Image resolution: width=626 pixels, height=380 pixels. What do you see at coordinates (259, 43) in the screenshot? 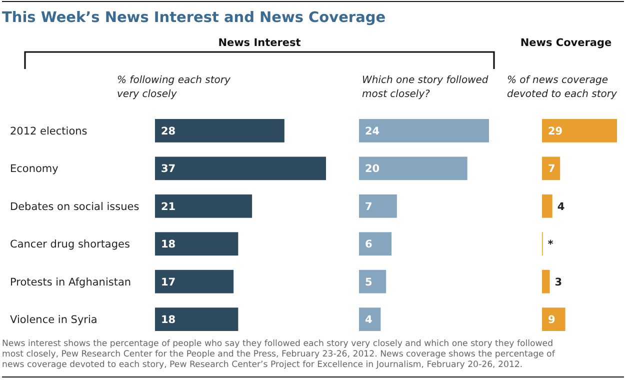
I see `text: News Interest` at bounding box center [259, 43].